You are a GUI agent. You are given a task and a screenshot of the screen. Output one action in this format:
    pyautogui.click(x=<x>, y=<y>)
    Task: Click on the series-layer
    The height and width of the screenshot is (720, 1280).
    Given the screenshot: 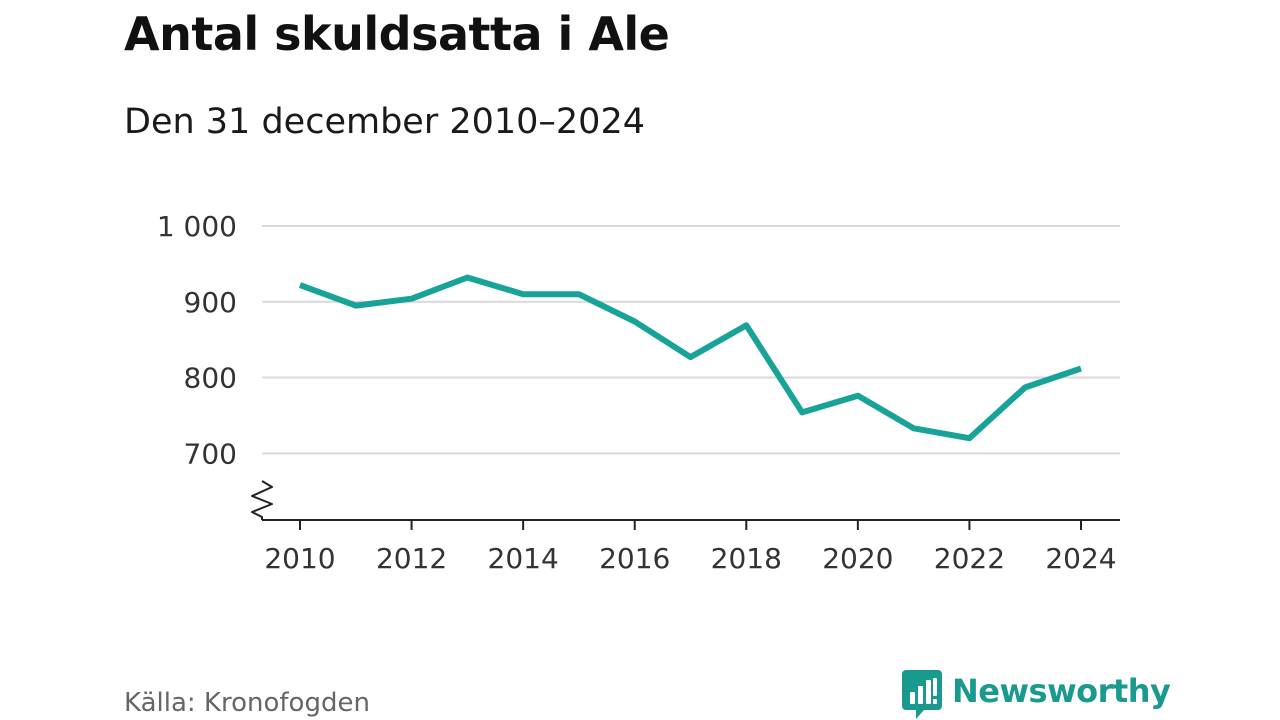 What is the action you would take?
    pyautogui.click(x=690, y=358)
    